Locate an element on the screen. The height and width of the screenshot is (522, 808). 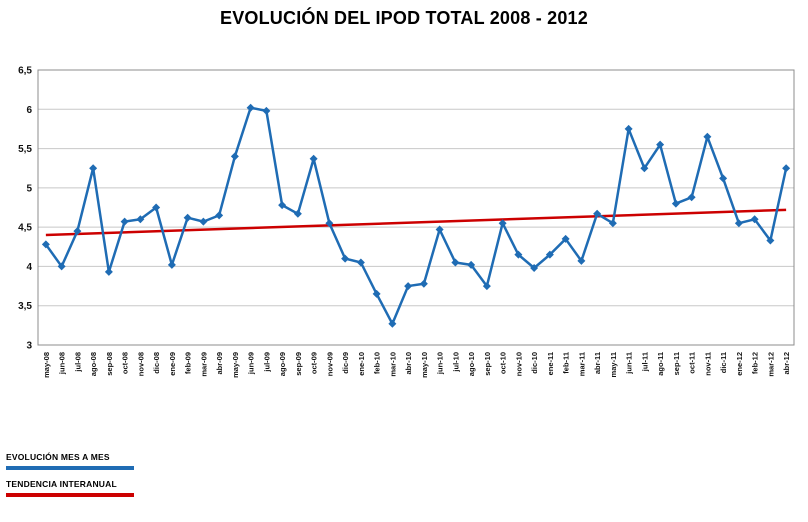
svg-text: 3 is located at coordinates (29, 346).